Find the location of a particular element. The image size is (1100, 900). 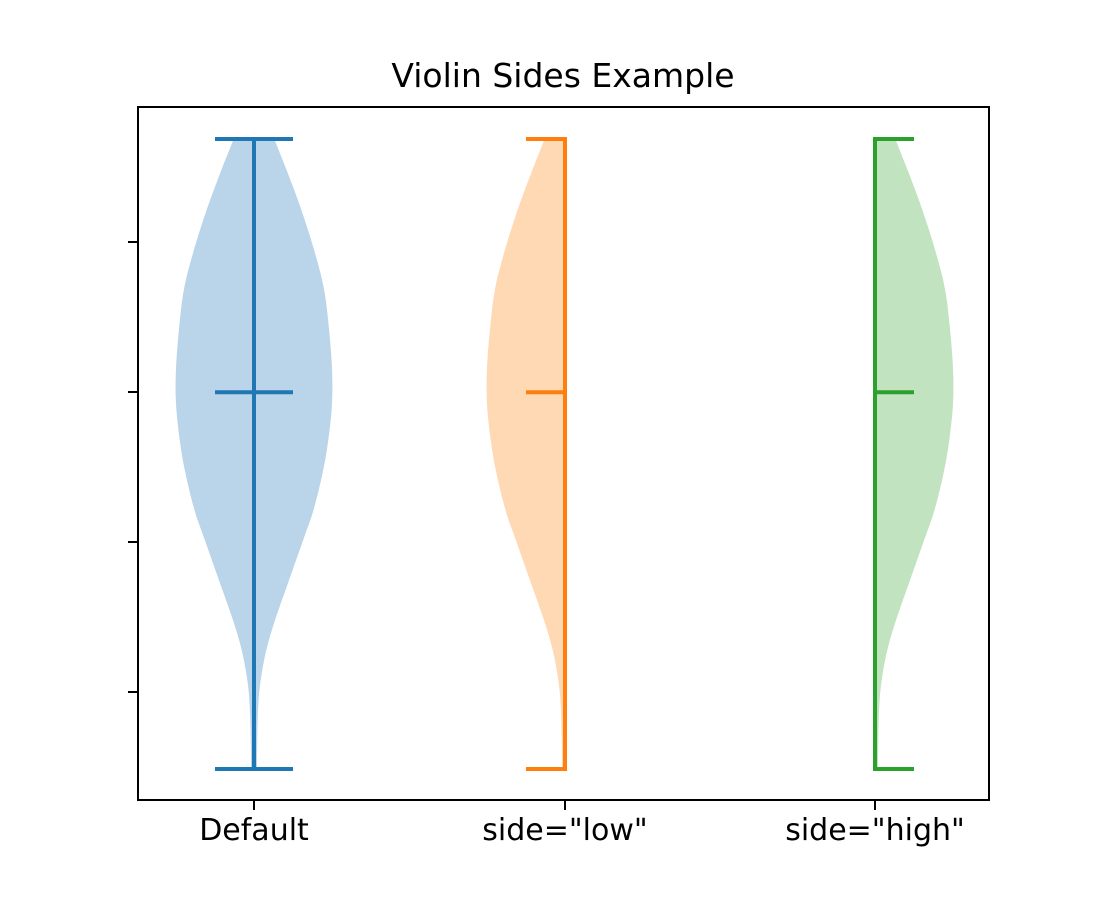

violin-body-side-high is located at coordinates (914, 454).